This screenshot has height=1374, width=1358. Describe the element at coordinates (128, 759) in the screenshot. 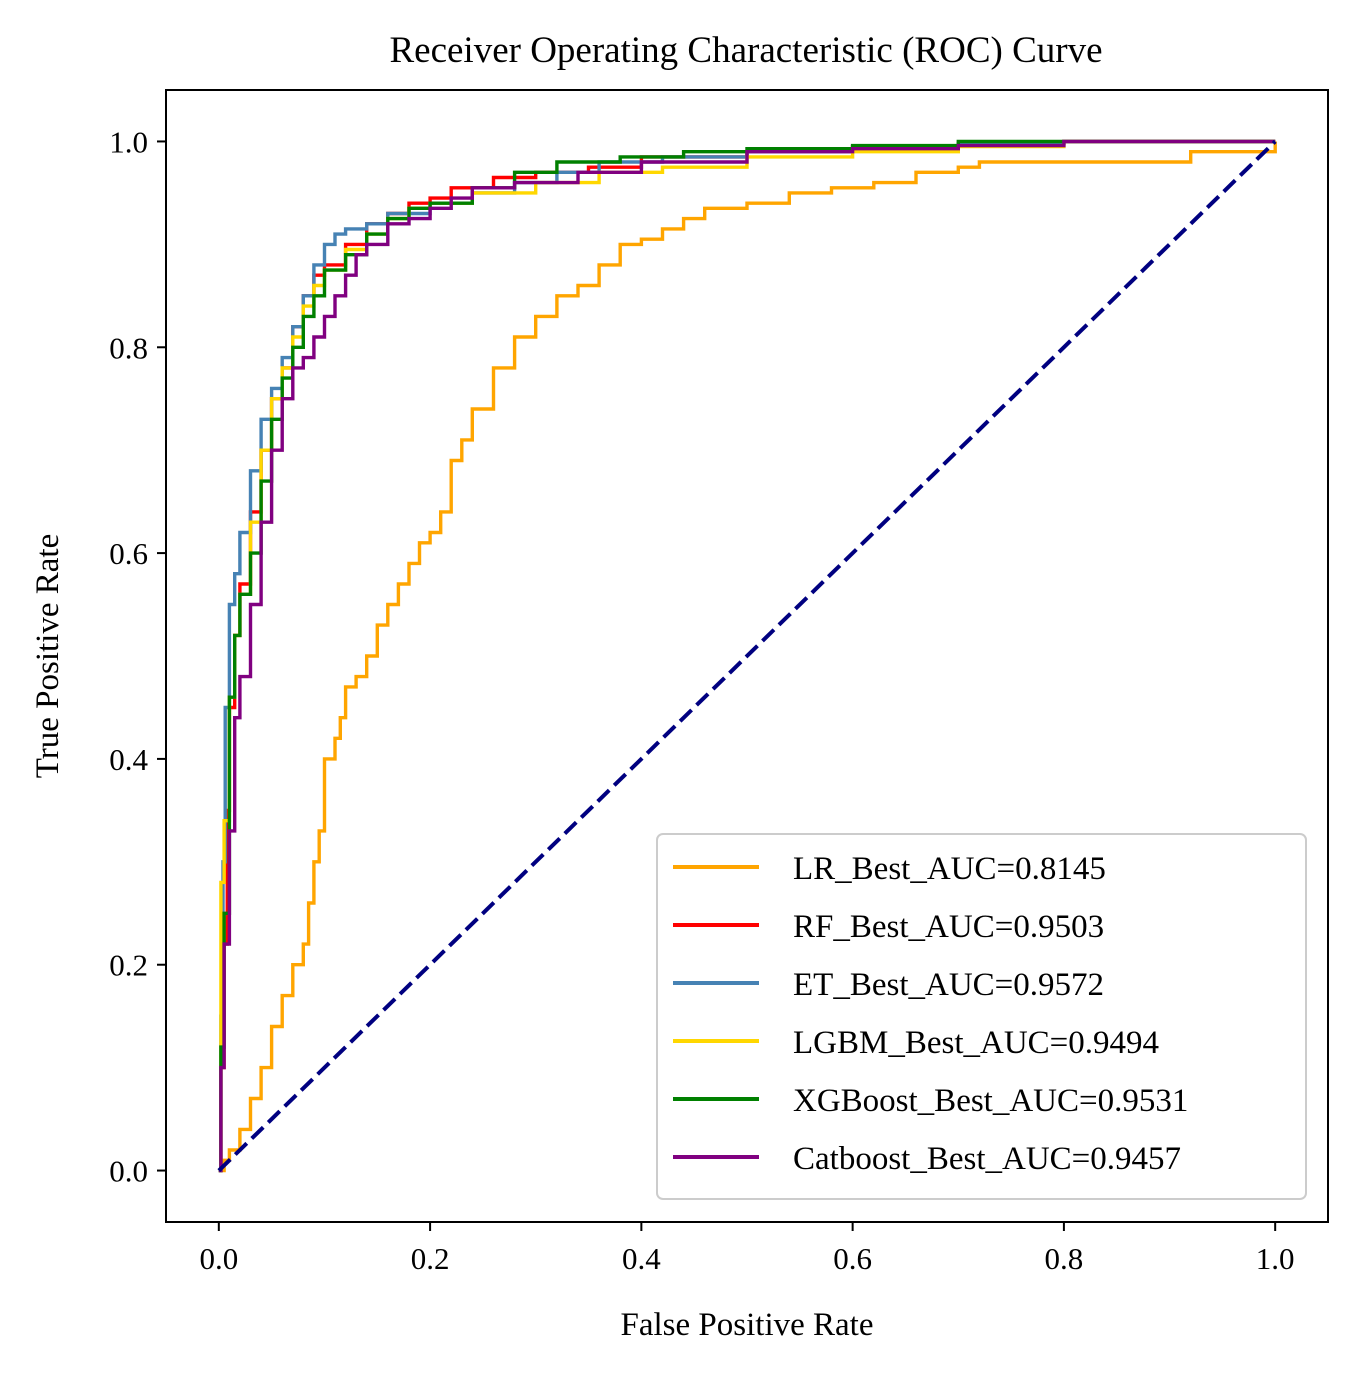

I see `y-tick-label: 0.4` at that location.